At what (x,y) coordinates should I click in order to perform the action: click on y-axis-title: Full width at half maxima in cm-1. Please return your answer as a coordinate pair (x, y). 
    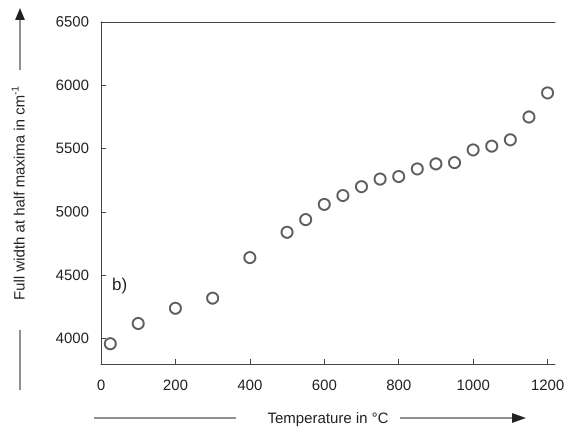
    Looking at the image, I should click on (19, 193).